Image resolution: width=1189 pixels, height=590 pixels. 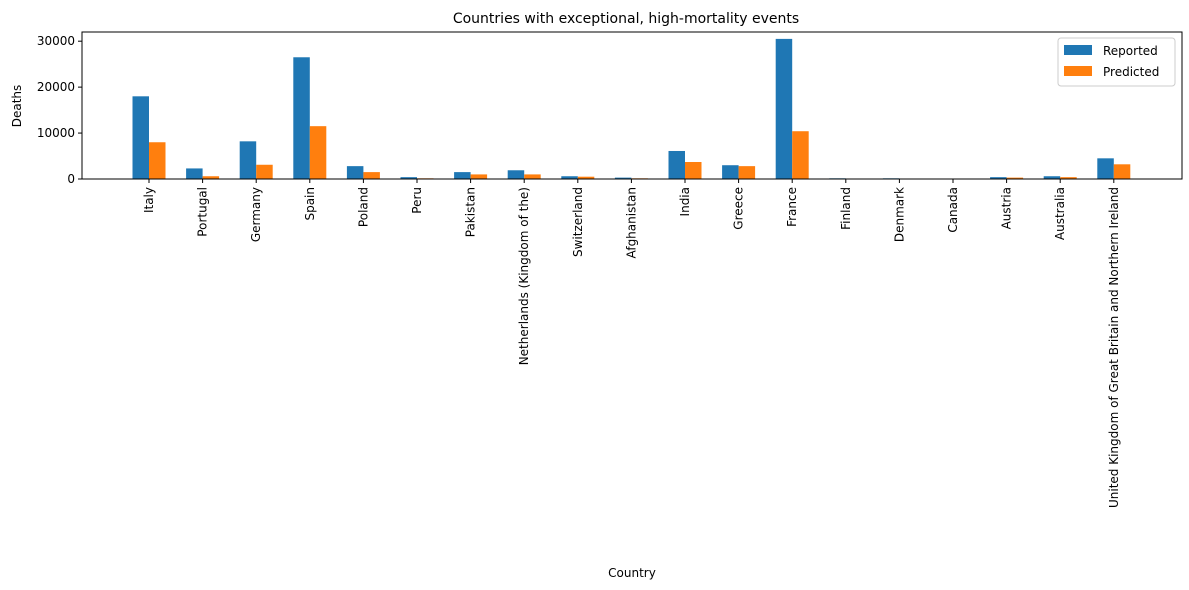 What do you see at coordinates (800, 155) in the screenshot?
I see `bar-predicted-france` at bounding box center [800, 155].